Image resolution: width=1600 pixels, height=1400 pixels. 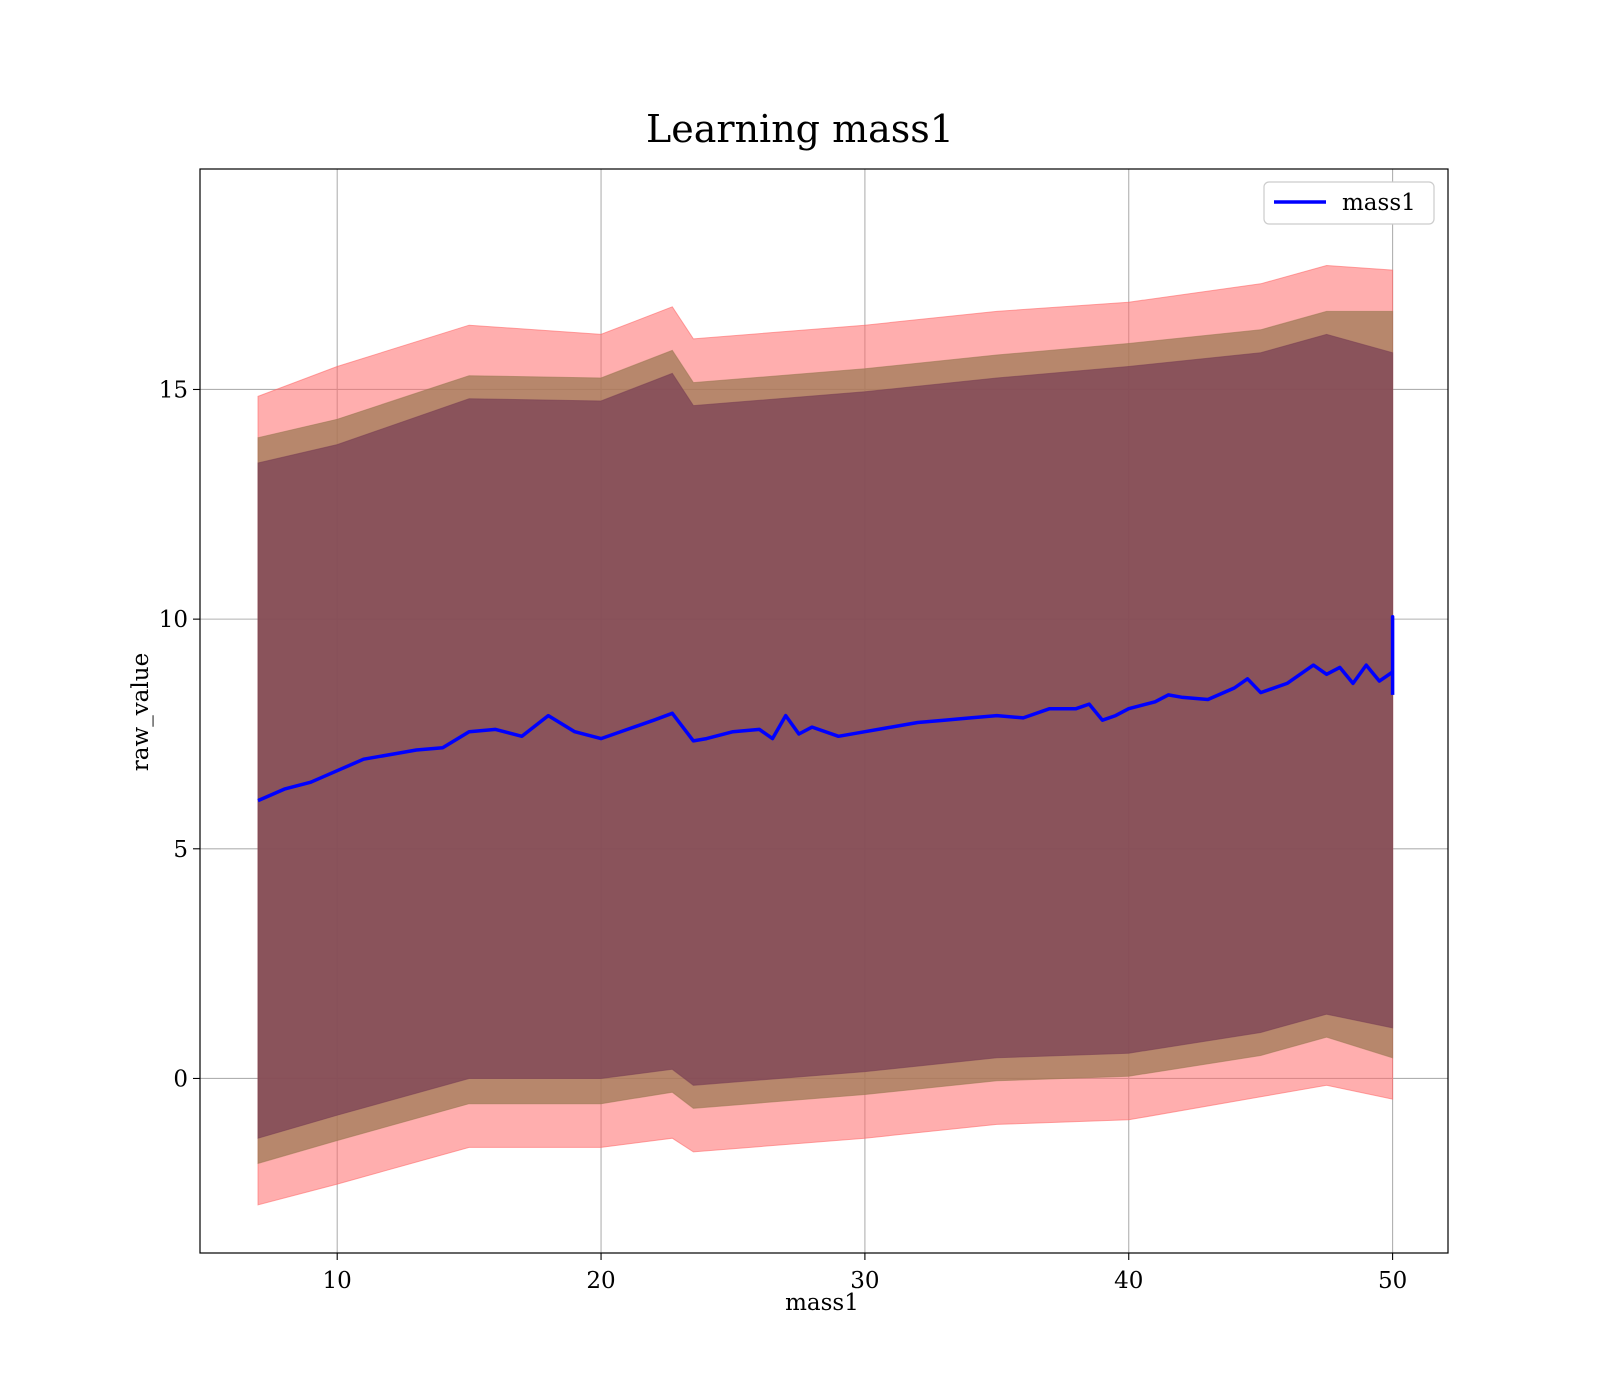 I want to click on legend: mass1, so click(x=1349, y=203).